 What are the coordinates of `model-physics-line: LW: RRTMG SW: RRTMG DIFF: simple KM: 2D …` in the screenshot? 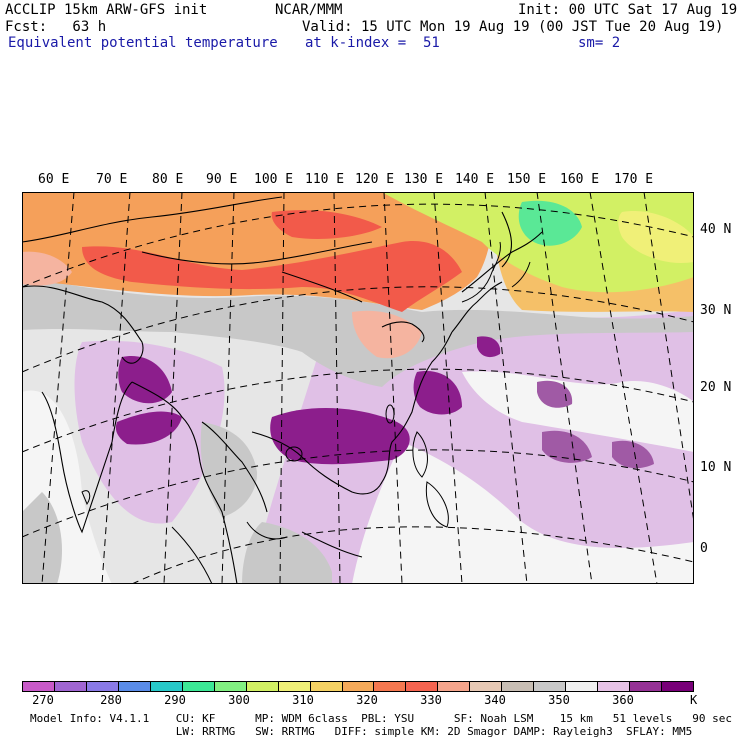 It's located at (361, 731).